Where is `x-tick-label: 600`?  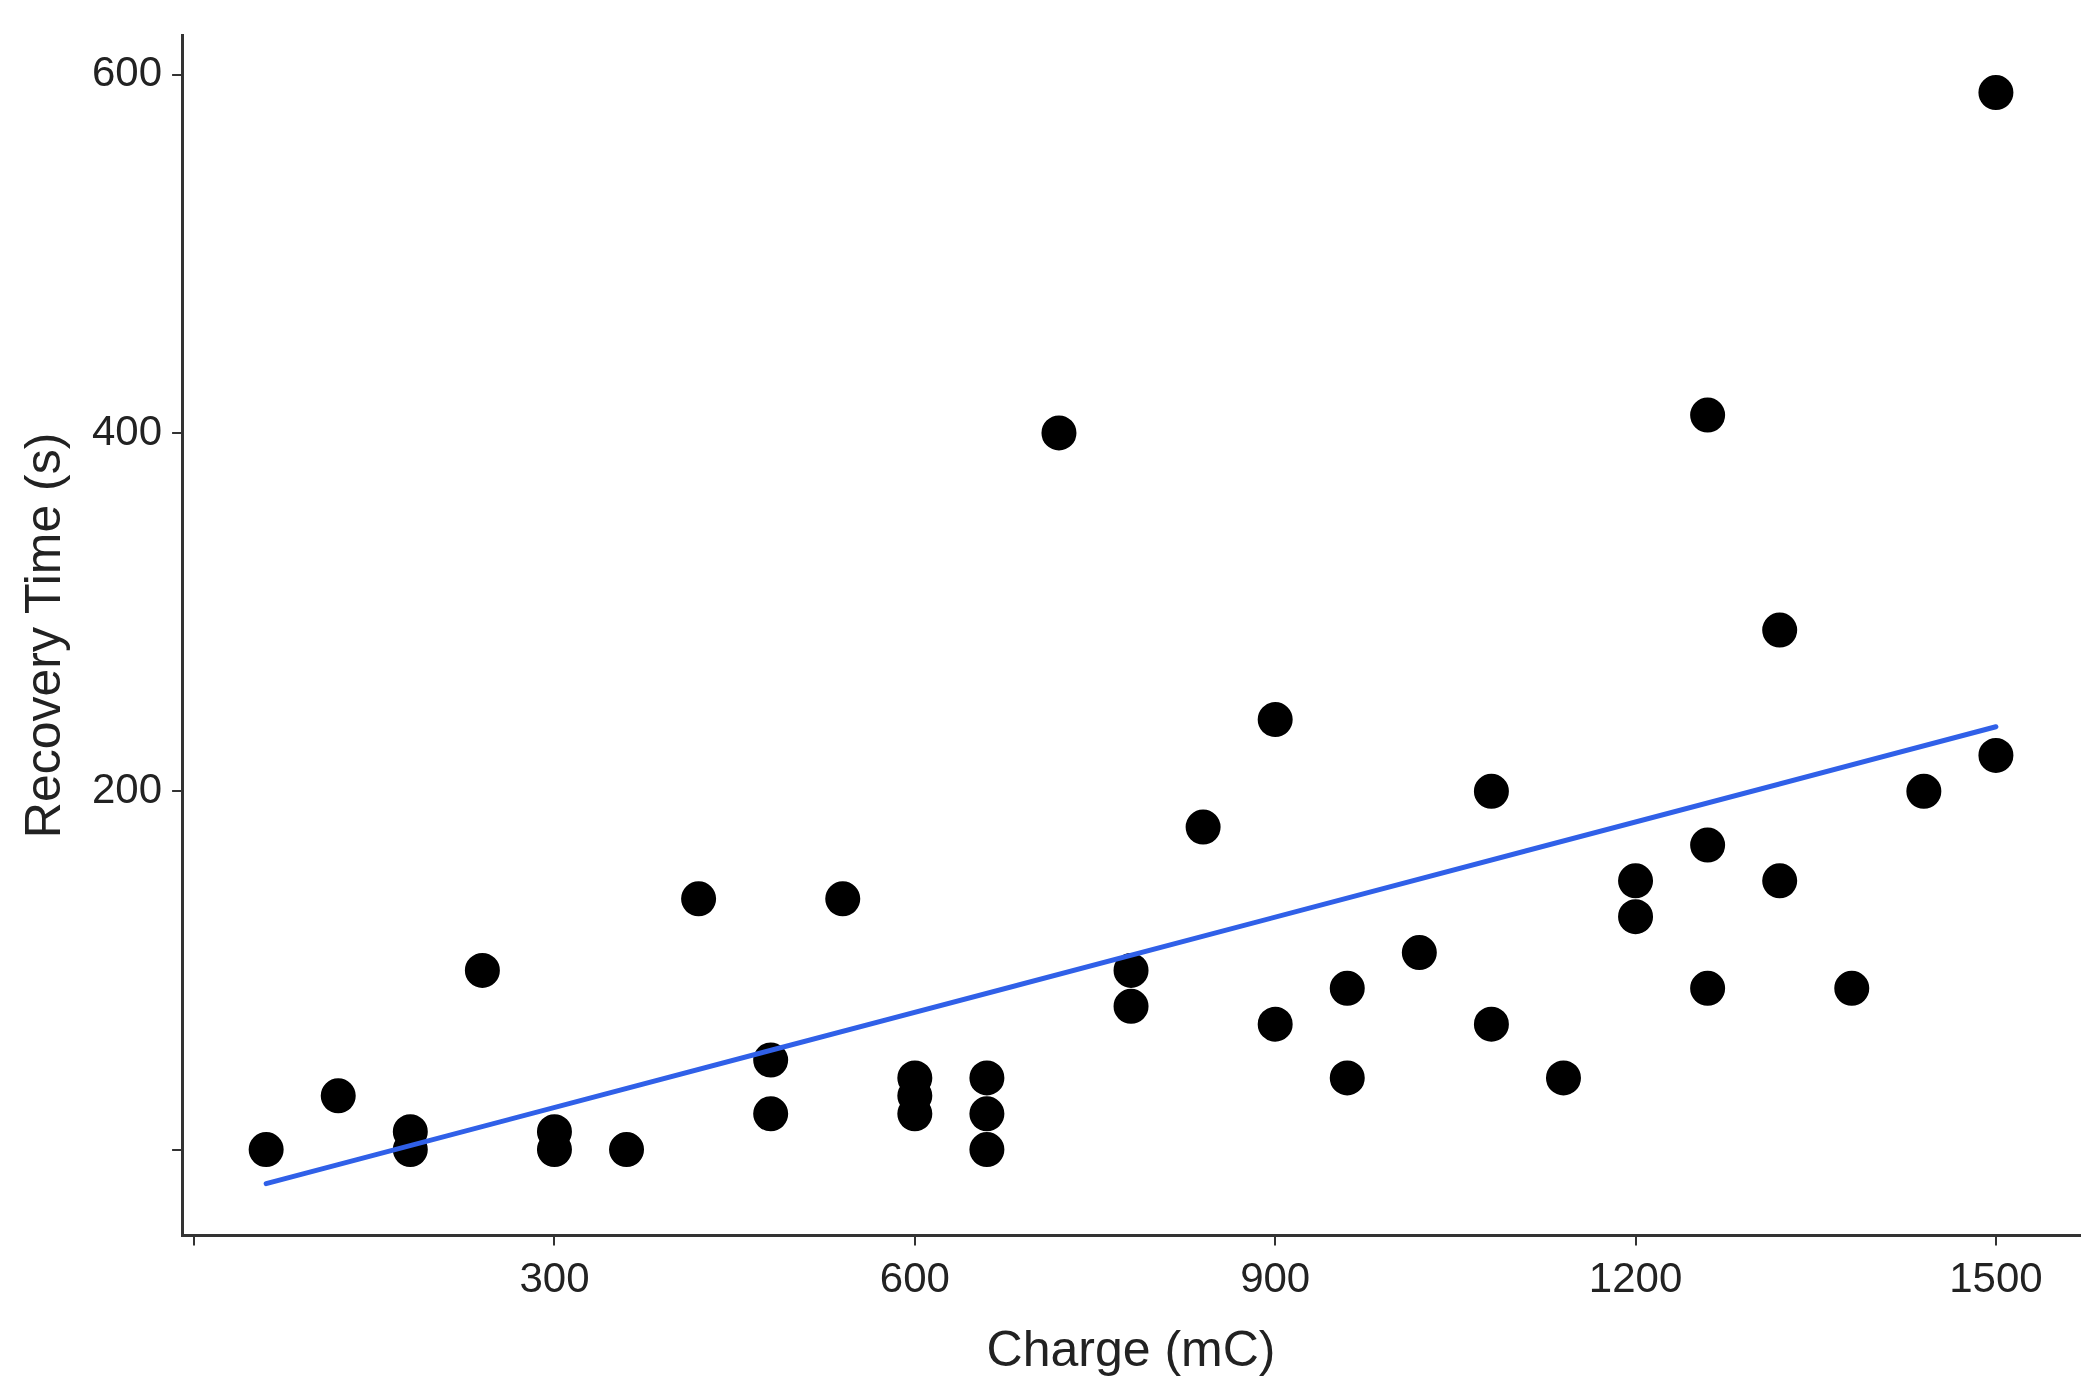 x-tick-label: 600 is located at coordinates (914, 1278).